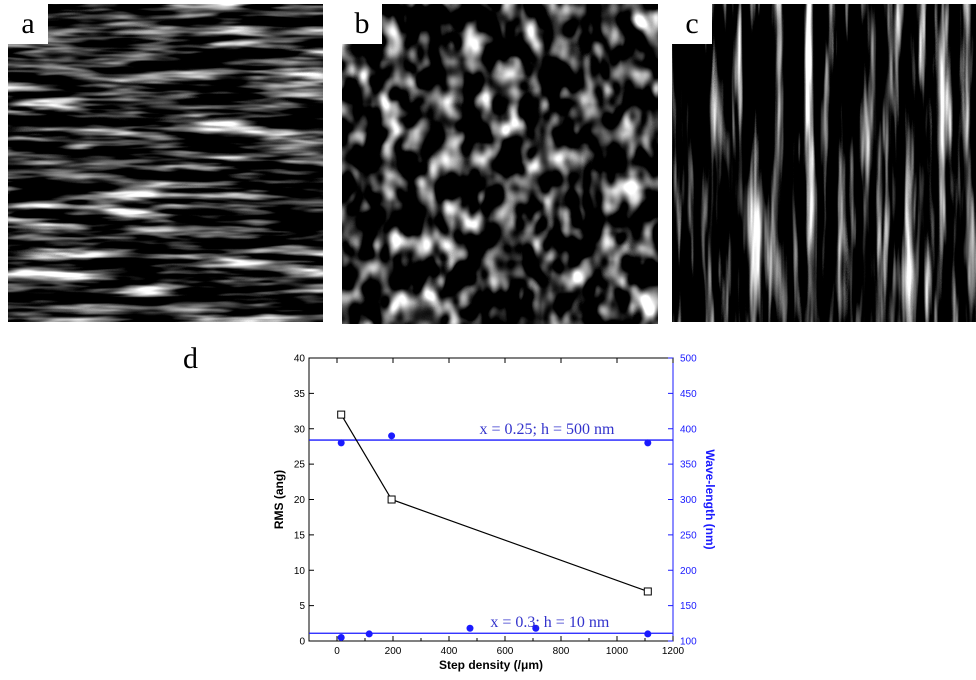  I want to click on y-tick-label: 35, so click(300, 394).